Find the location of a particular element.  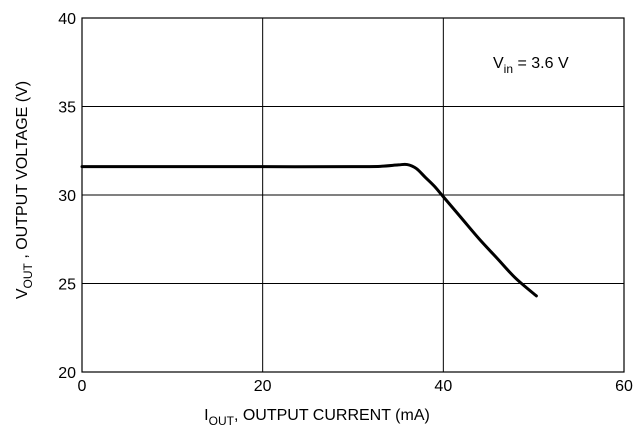

y-tick-label: 35 is located at coordinates (67, 108).